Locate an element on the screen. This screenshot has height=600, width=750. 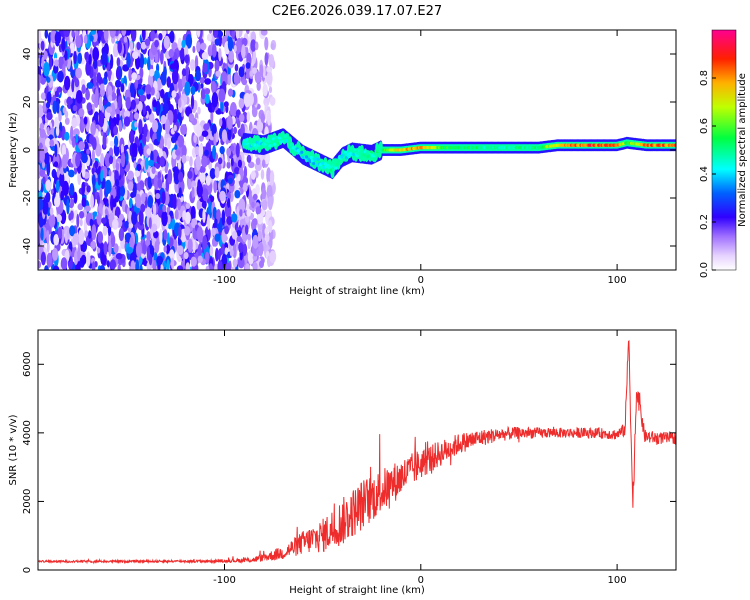
y-tick-label: 0 is located at coordinates (27, 150).